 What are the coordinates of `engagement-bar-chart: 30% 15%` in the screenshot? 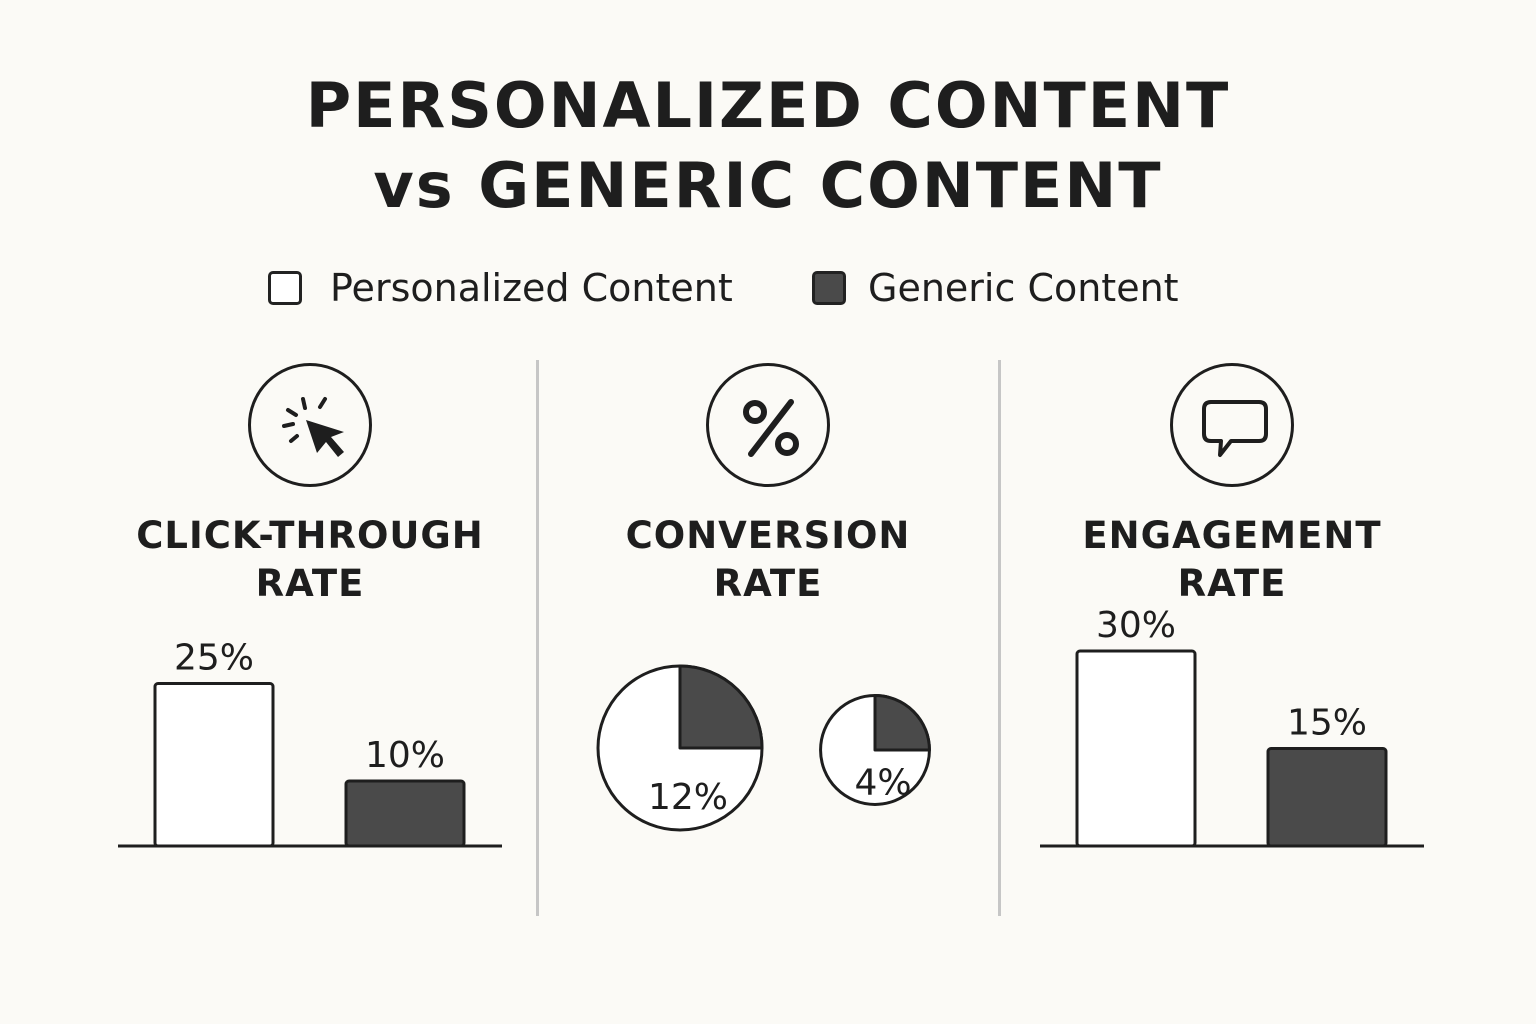 It's located at (1232, 726).